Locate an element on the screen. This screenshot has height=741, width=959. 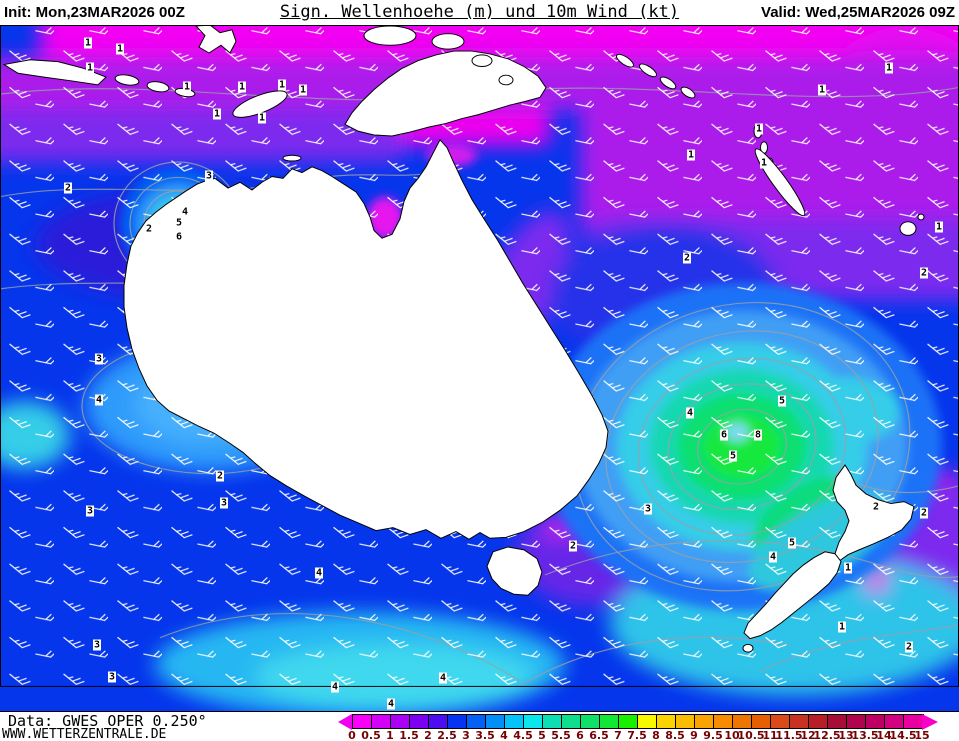
legend-tick: 11 is located at coordinates (770, 735).